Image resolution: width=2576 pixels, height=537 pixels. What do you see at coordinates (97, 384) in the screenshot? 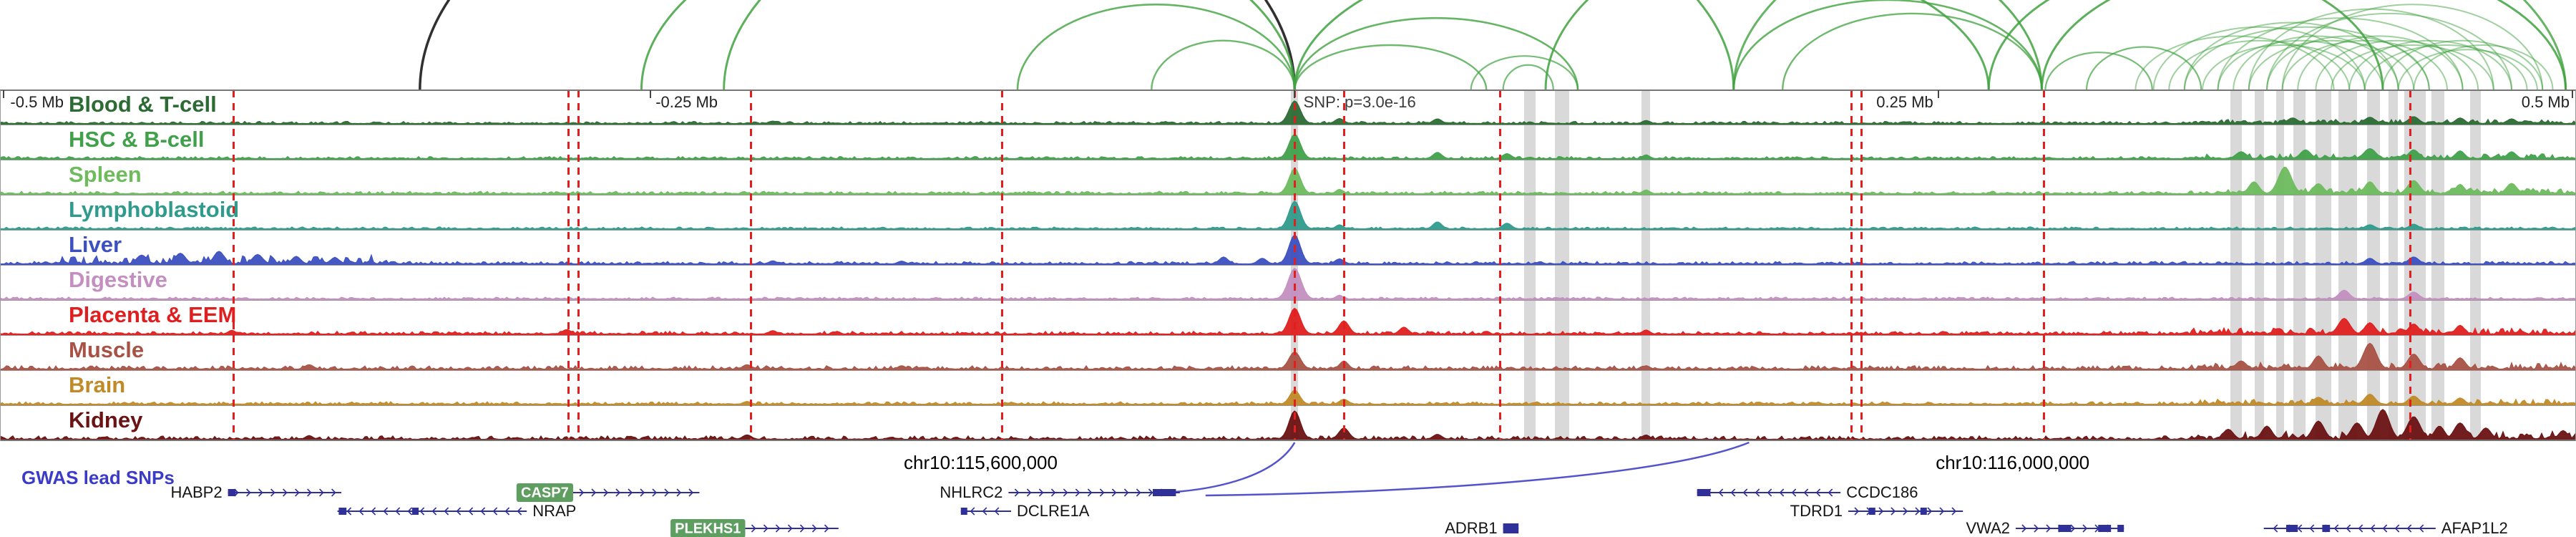
I see `track-label-brain: Brain` at bounding box center [97, 384].